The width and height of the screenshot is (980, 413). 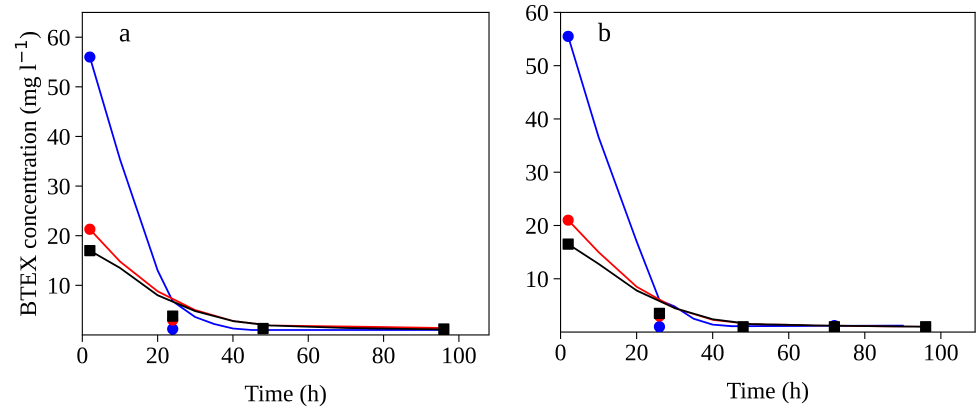 What do you see at coordinates (28, 174) in the screenshot?
I see `y-axis-title: BTEX concentration (mg l$^{−1}$)` at bounding box center [28, 174].